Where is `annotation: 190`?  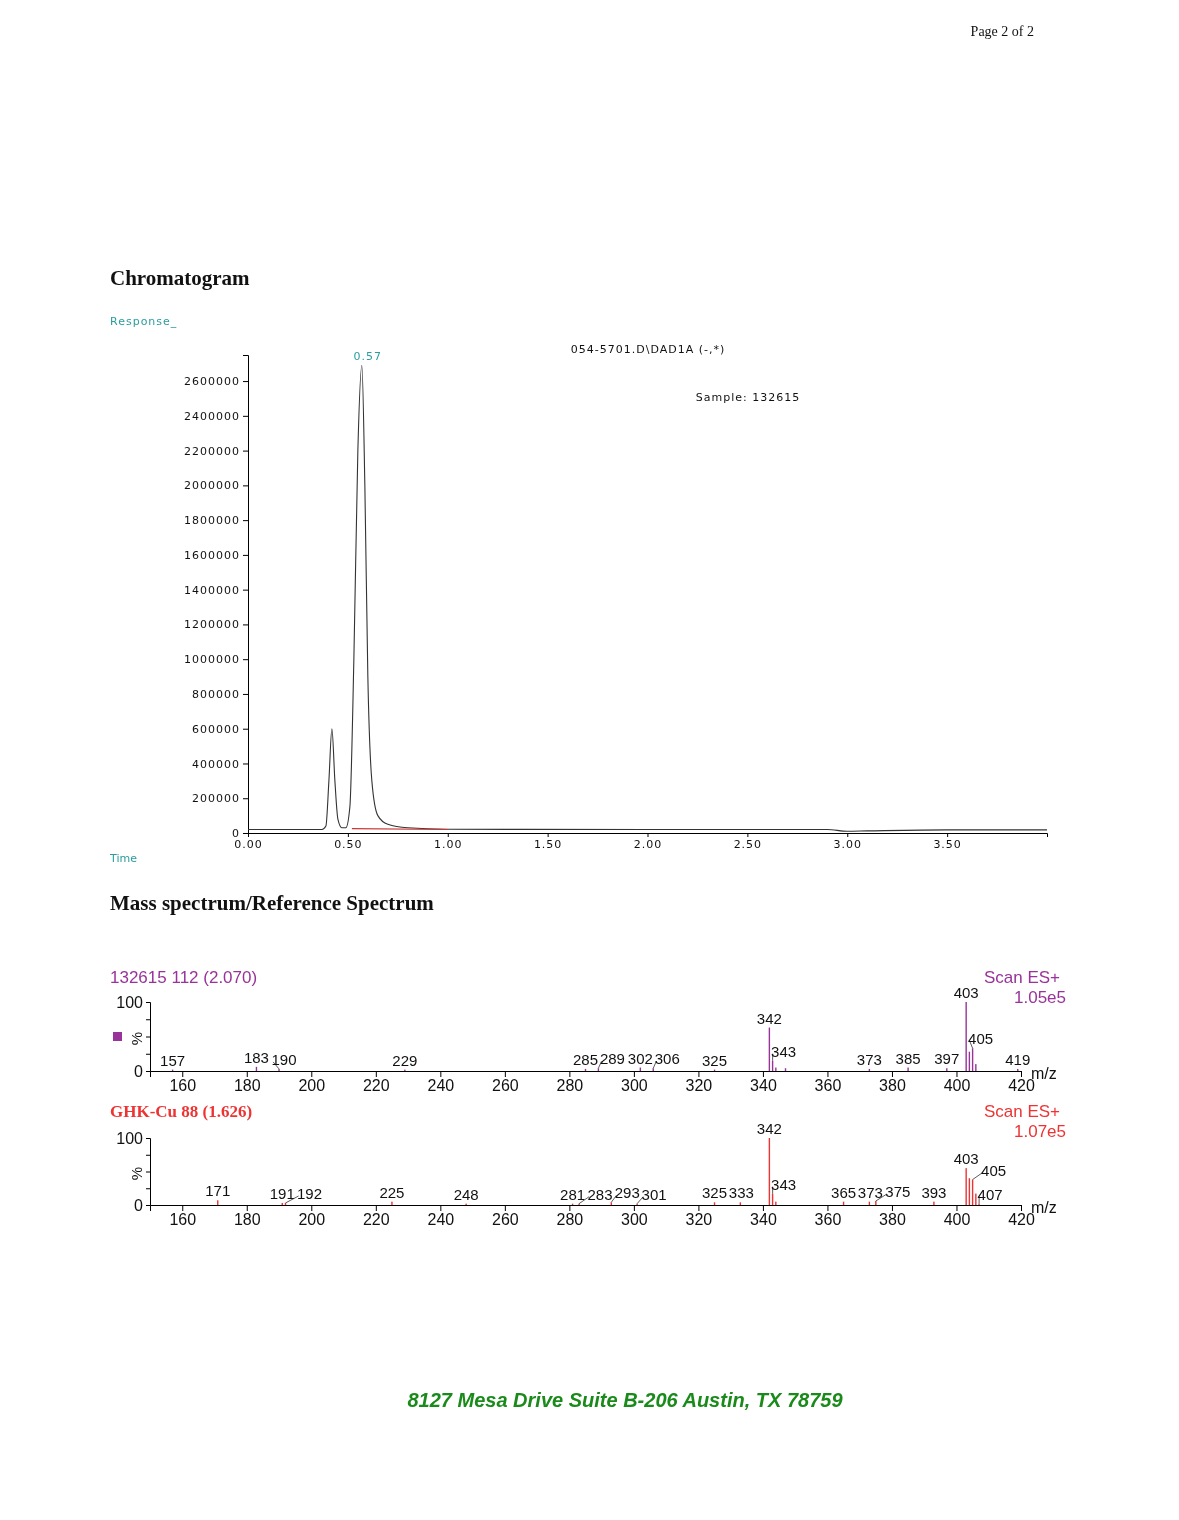 annotation: 190 is located at coordinates (284, 1059).